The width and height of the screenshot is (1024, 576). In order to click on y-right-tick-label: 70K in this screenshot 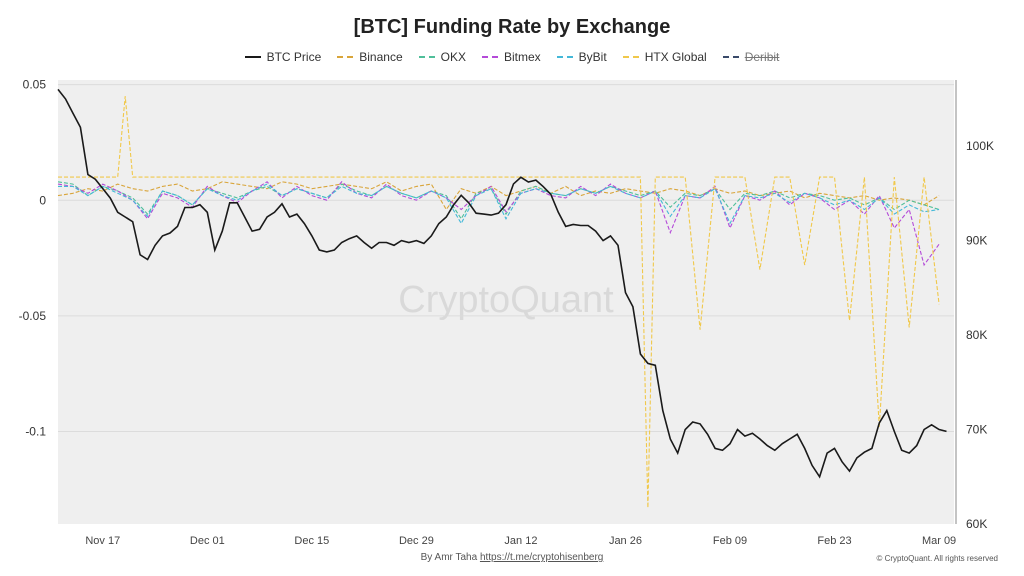, I will do `click(976, 430)`.